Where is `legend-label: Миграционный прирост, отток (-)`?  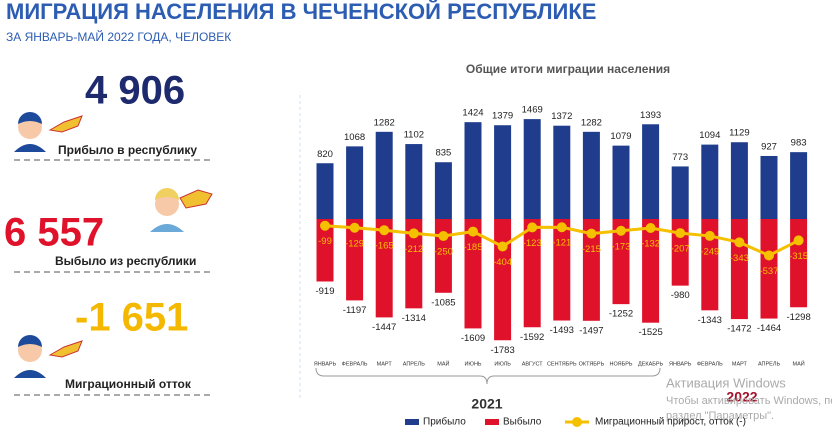
legend-label: Миграционный прирост, отток (-) is located at coordinates (670, 422).